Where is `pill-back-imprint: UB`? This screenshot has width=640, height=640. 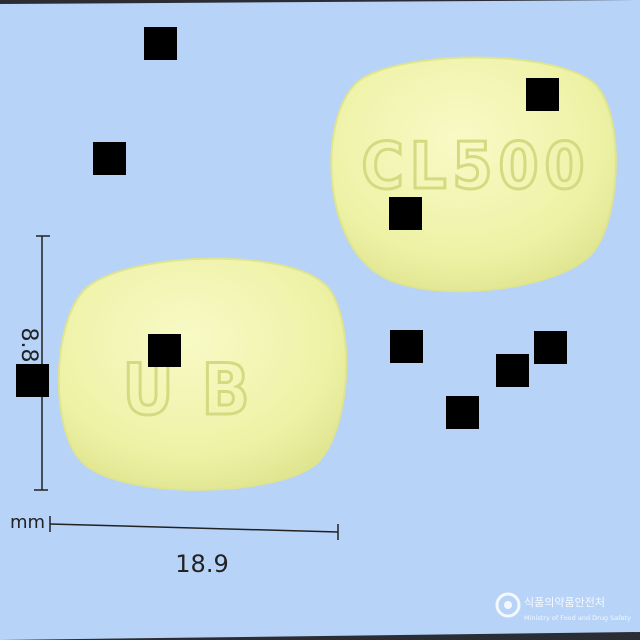 pill-back-imprint: UB is located at coordinates (199, 390).